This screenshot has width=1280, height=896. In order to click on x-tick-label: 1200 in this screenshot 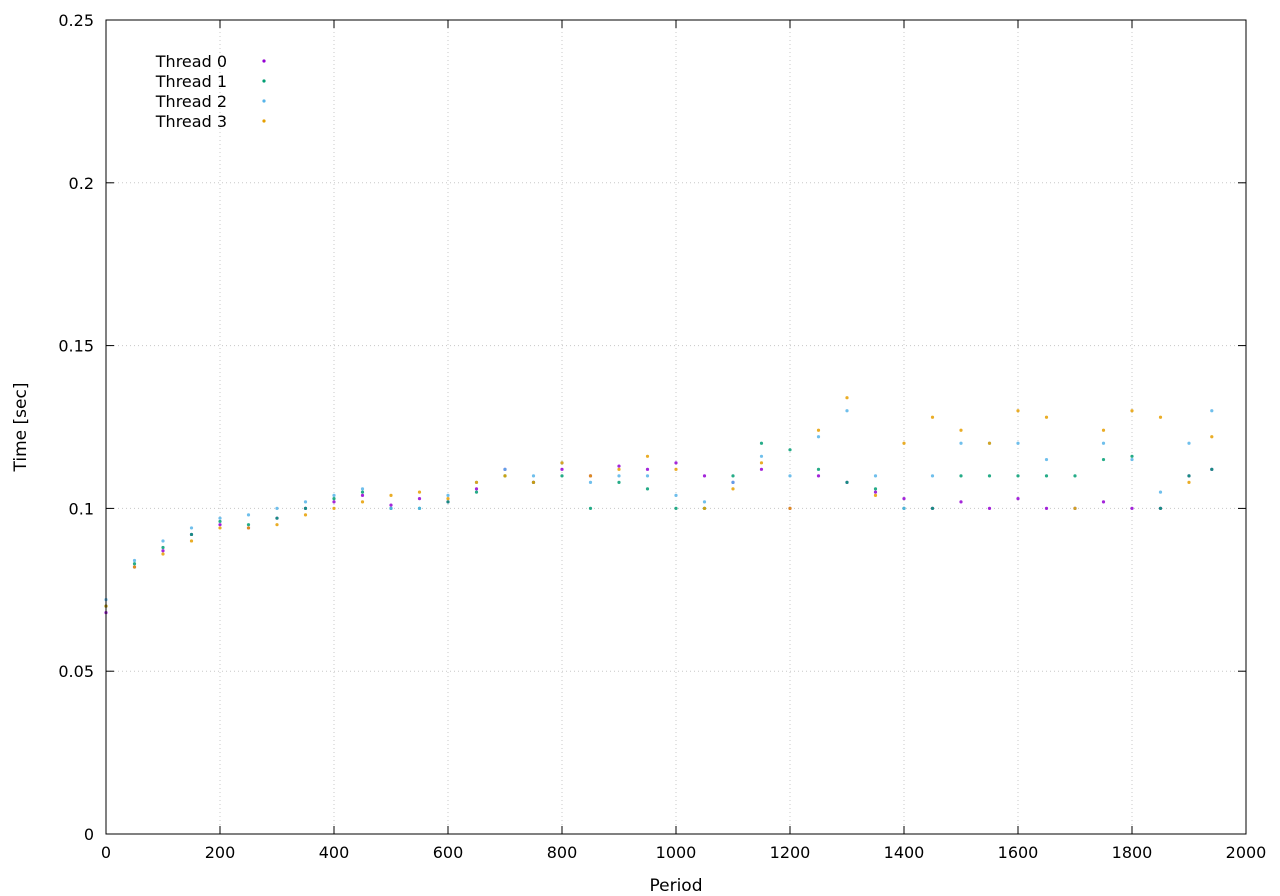, I will do `click(790, 852)`.